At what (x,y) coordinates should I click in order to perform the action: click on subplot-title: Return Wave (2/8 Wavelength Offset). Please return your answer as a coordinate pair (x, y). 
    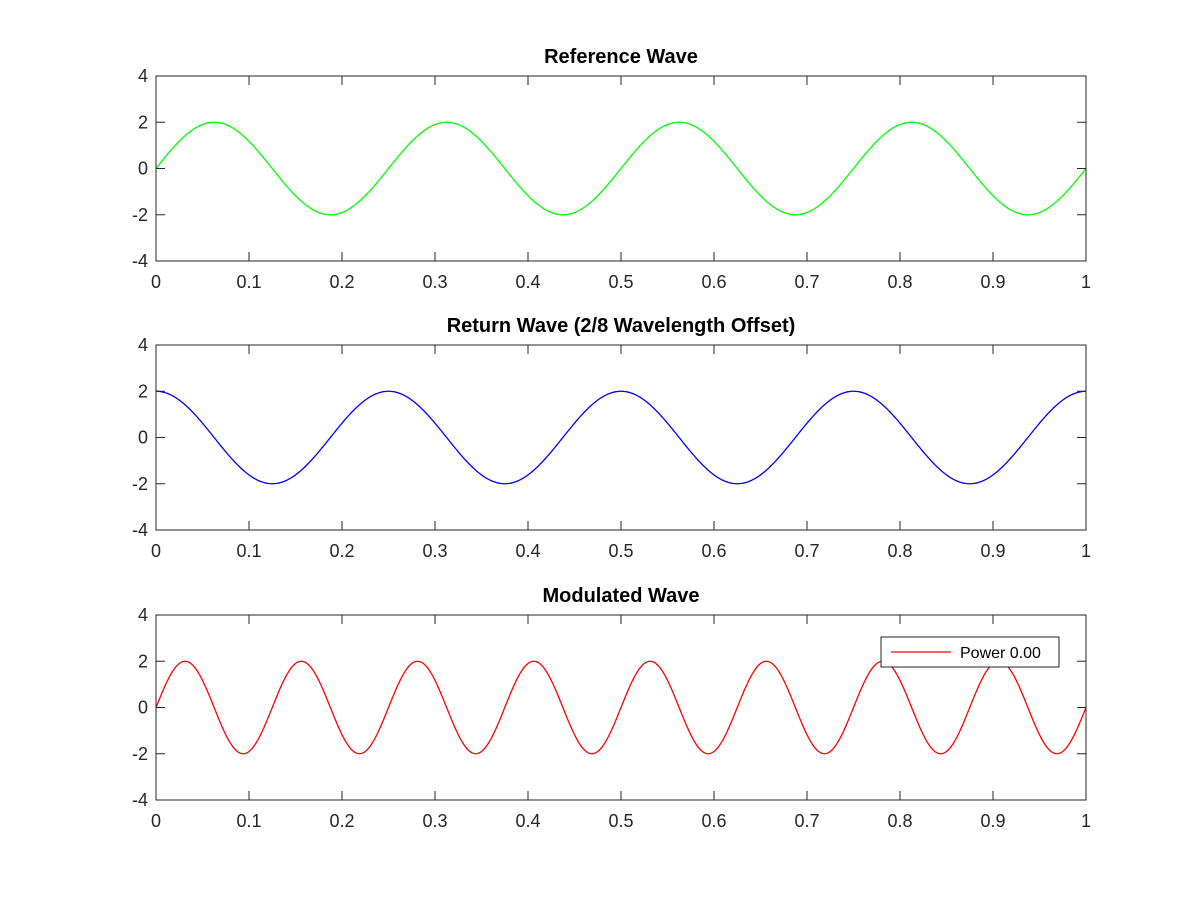
    Looking at the image, I should click on (621, 326).